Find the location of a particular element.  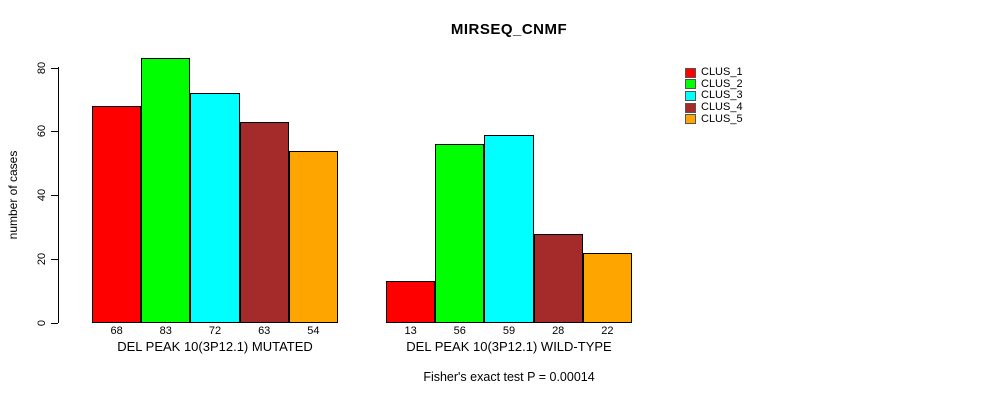

legend-item-clus-2: CLUS_2 is located at coordinates (714, 84).